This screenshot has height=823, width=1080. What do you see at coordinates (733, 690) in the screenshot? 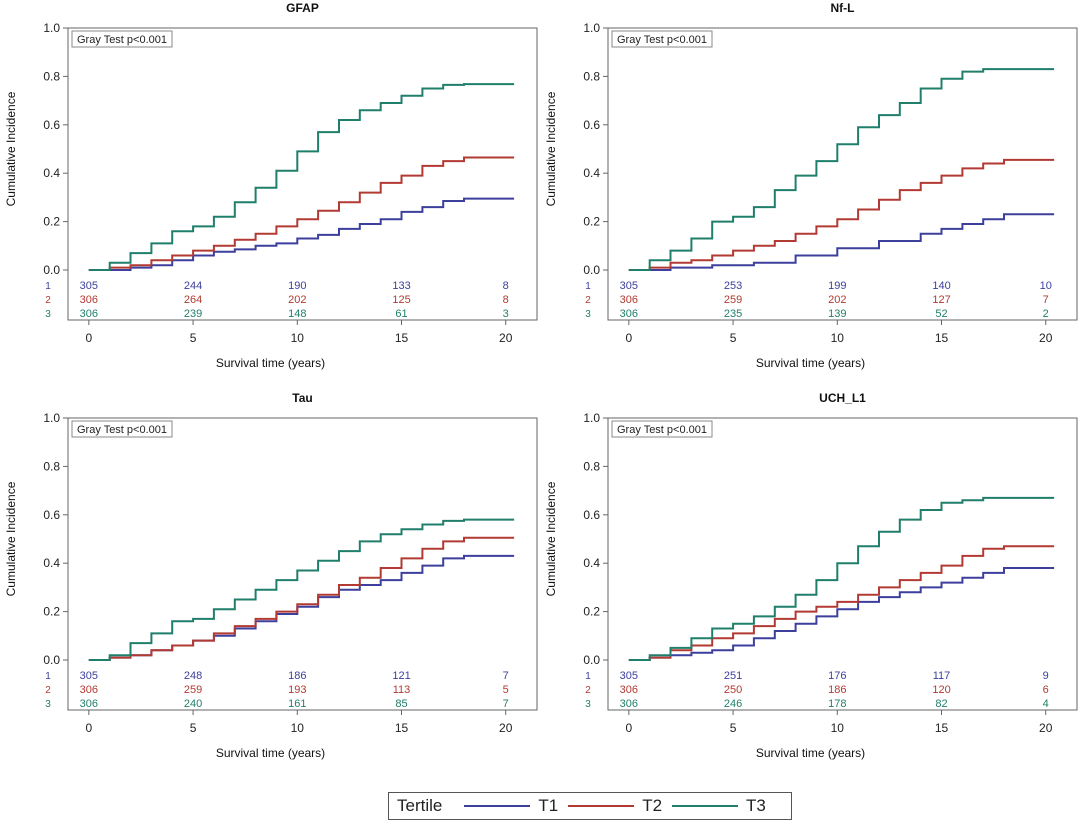
I see `risk-table-cell: 250` at bounding box center [733, 690].